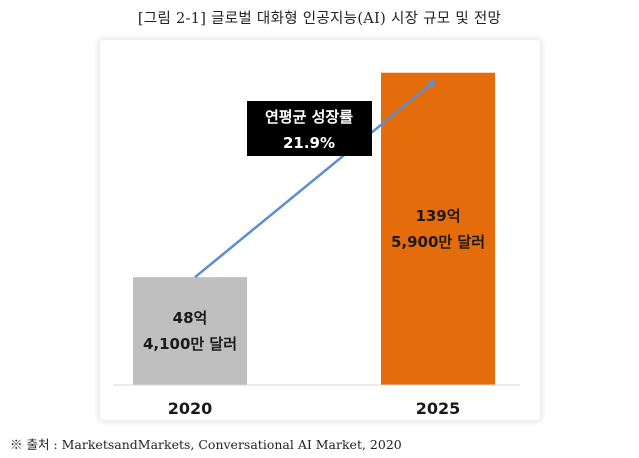 The height and width of the screenshot is (458, 639). What do you see at coordinates (190, 344) in the screenshot?
I see `data-label-2020-detail: 4,100만 달러` at bounding box center [190, 344].